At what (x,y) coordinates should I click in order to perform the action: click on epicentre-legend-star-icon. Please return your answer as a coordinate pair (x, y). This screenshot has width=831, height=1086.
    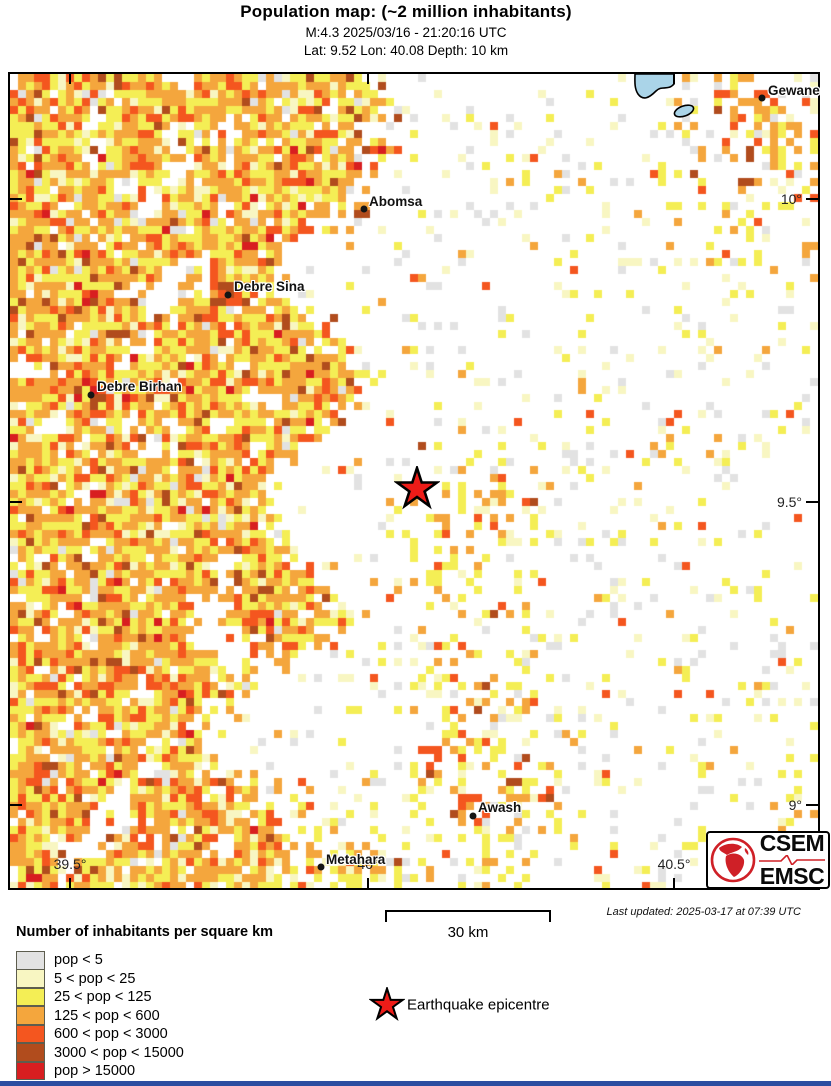
    Looking at the image, I should click on (387, 1004).